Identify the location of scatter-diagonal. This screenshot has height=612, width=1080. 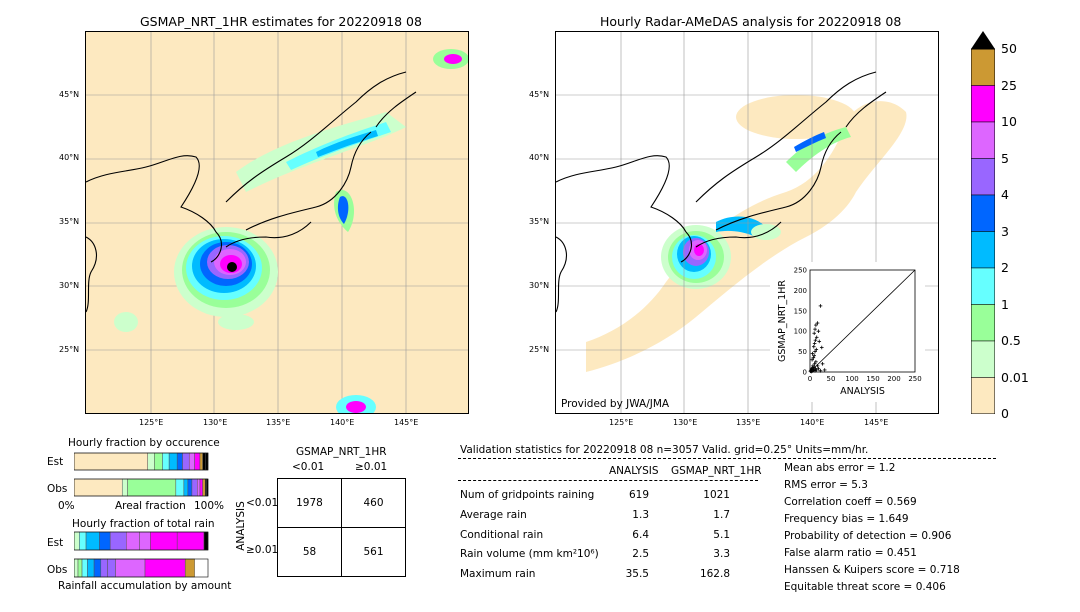
(862, 321).